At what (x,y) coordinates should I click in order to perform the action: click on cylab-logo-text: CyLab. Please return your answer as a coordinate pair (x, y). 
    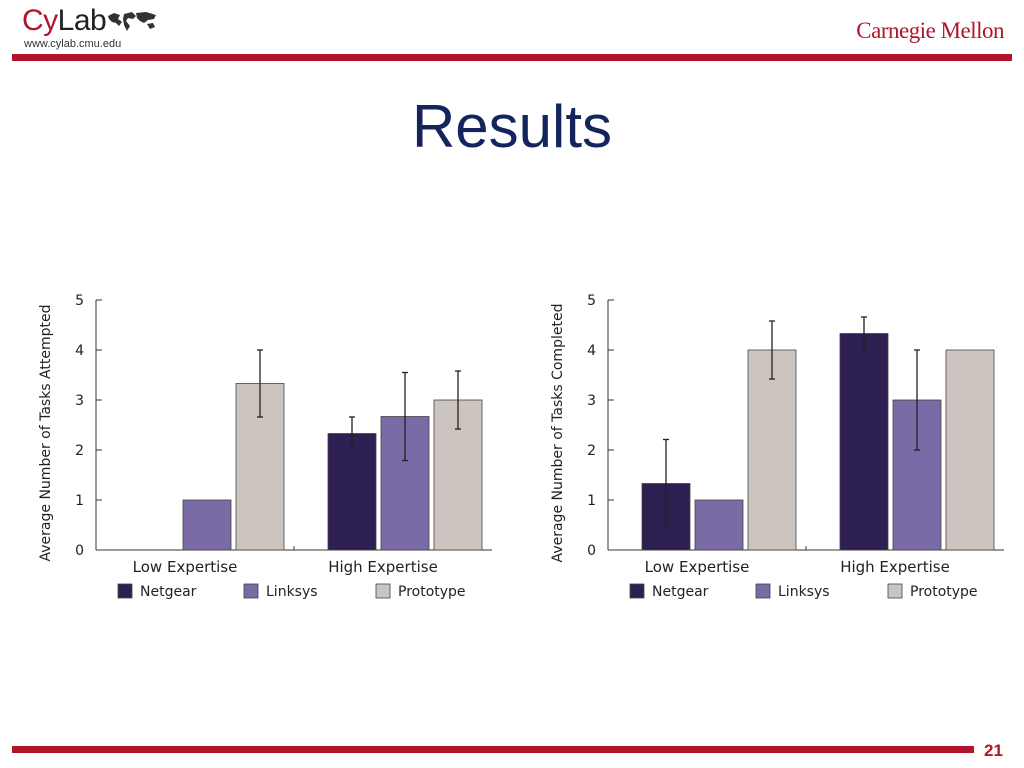
    Looking at the image, I should click on (64, 20).